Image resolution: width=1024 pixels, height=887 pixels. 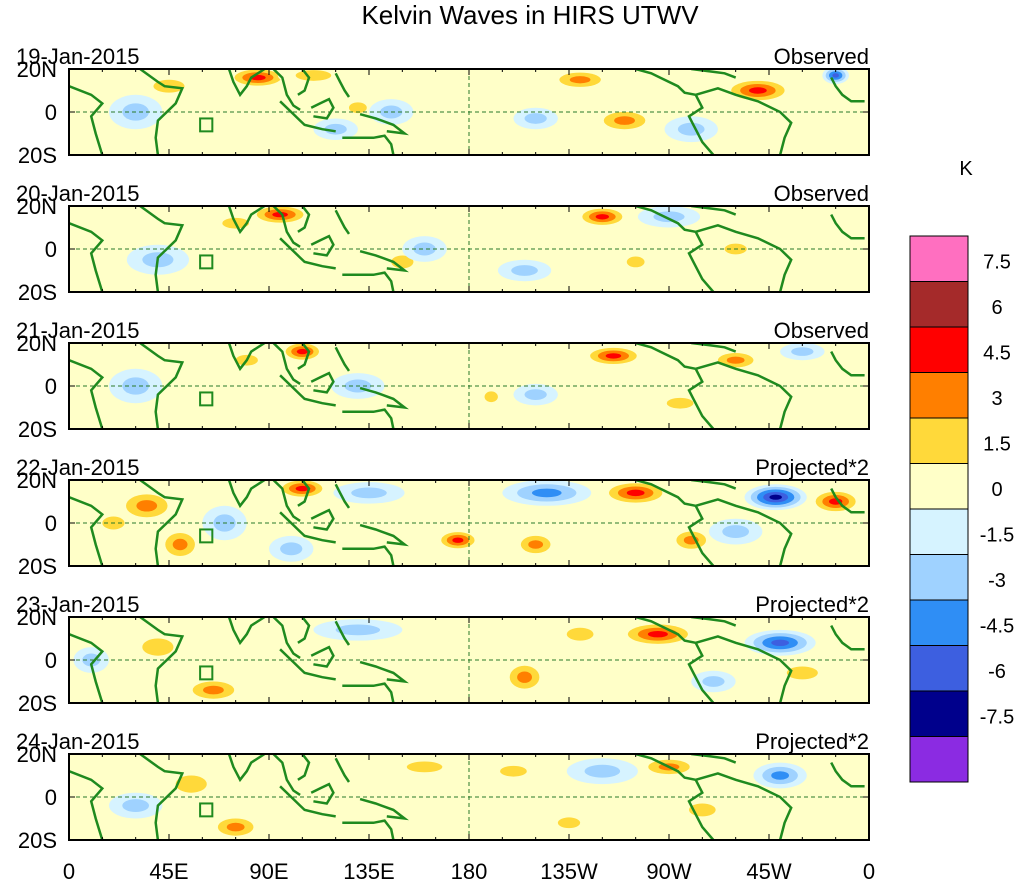 I want to click on x-tick-label: 180, so click(x=469, y=871).